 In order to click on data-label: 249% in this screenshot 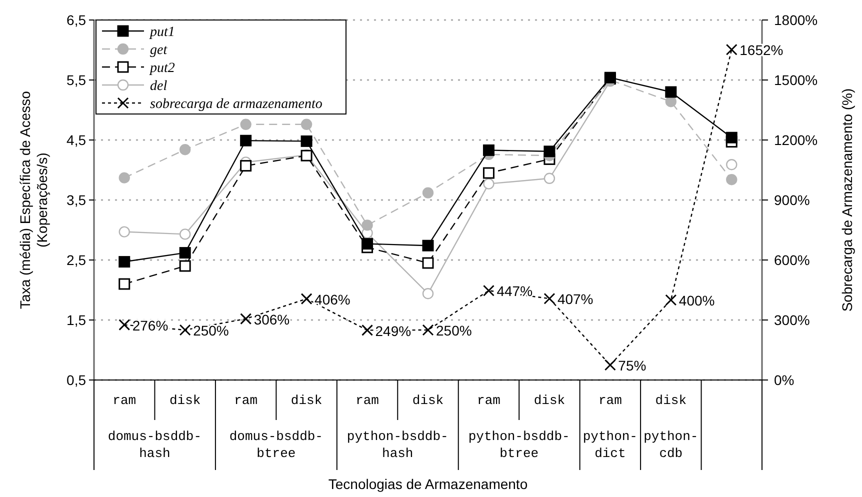, I will do `click(393, 330)`.